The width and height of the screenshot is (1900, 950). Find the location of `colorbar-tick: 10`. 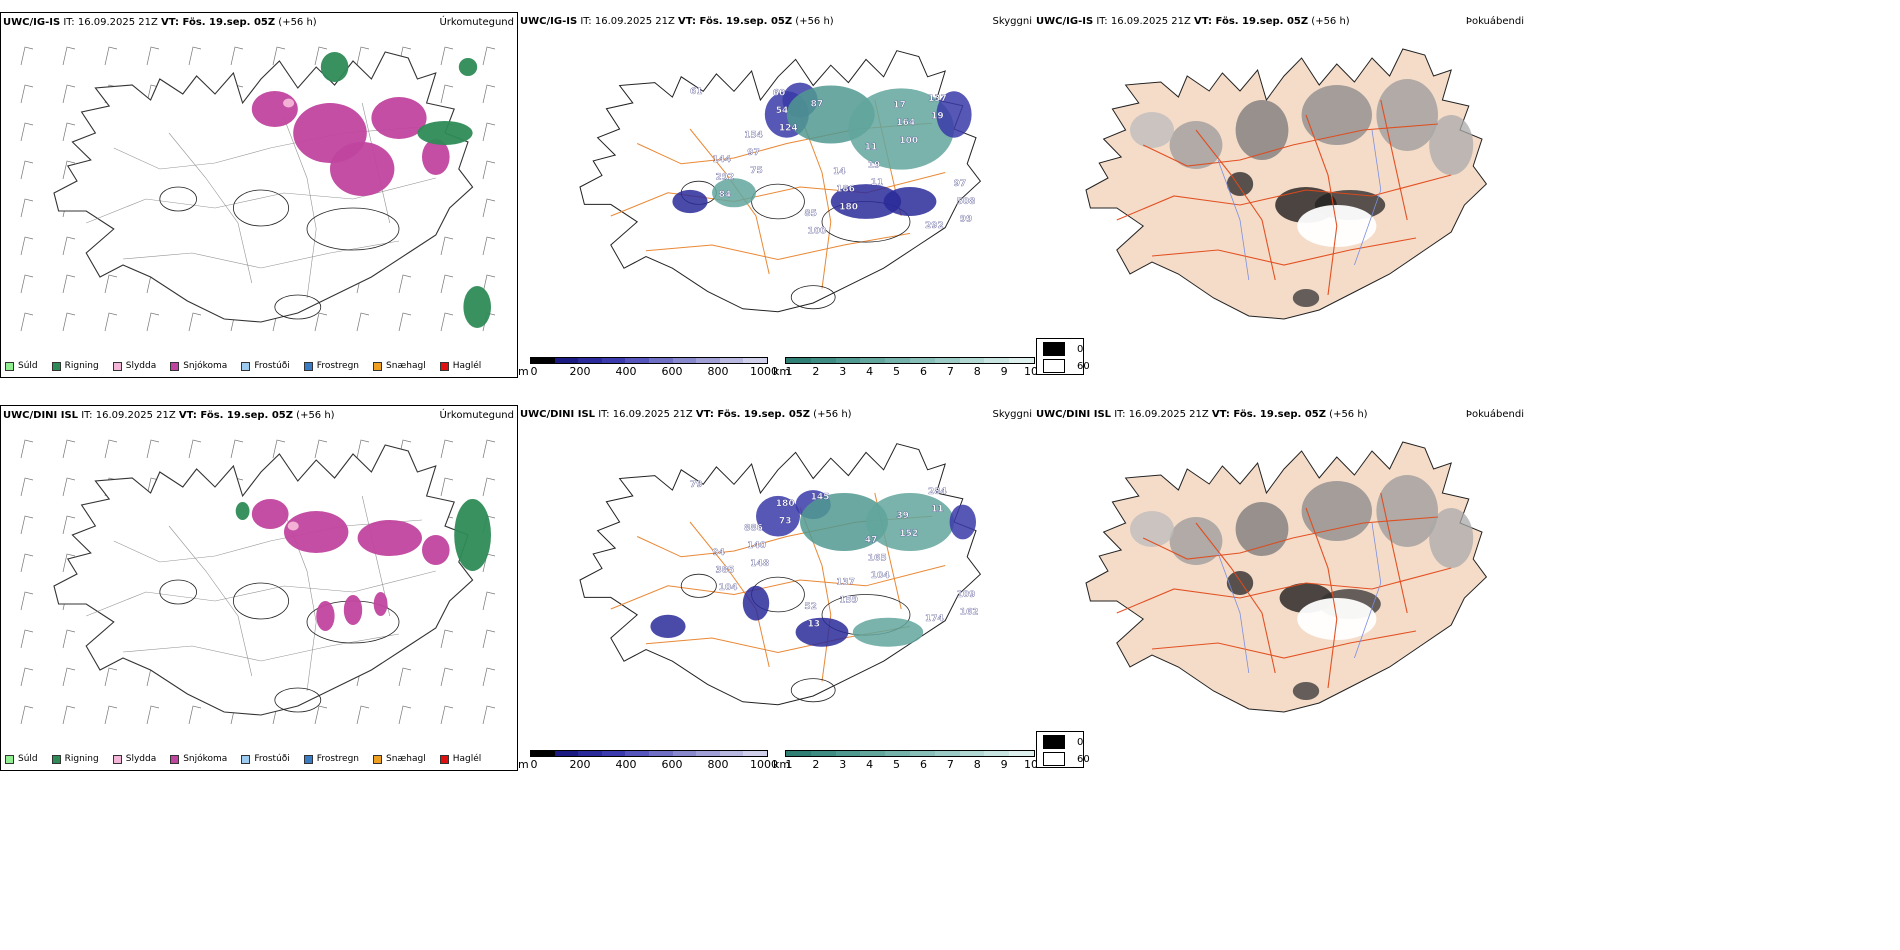

colorbar-tick: 10 is located at coordinates (1031, 764).